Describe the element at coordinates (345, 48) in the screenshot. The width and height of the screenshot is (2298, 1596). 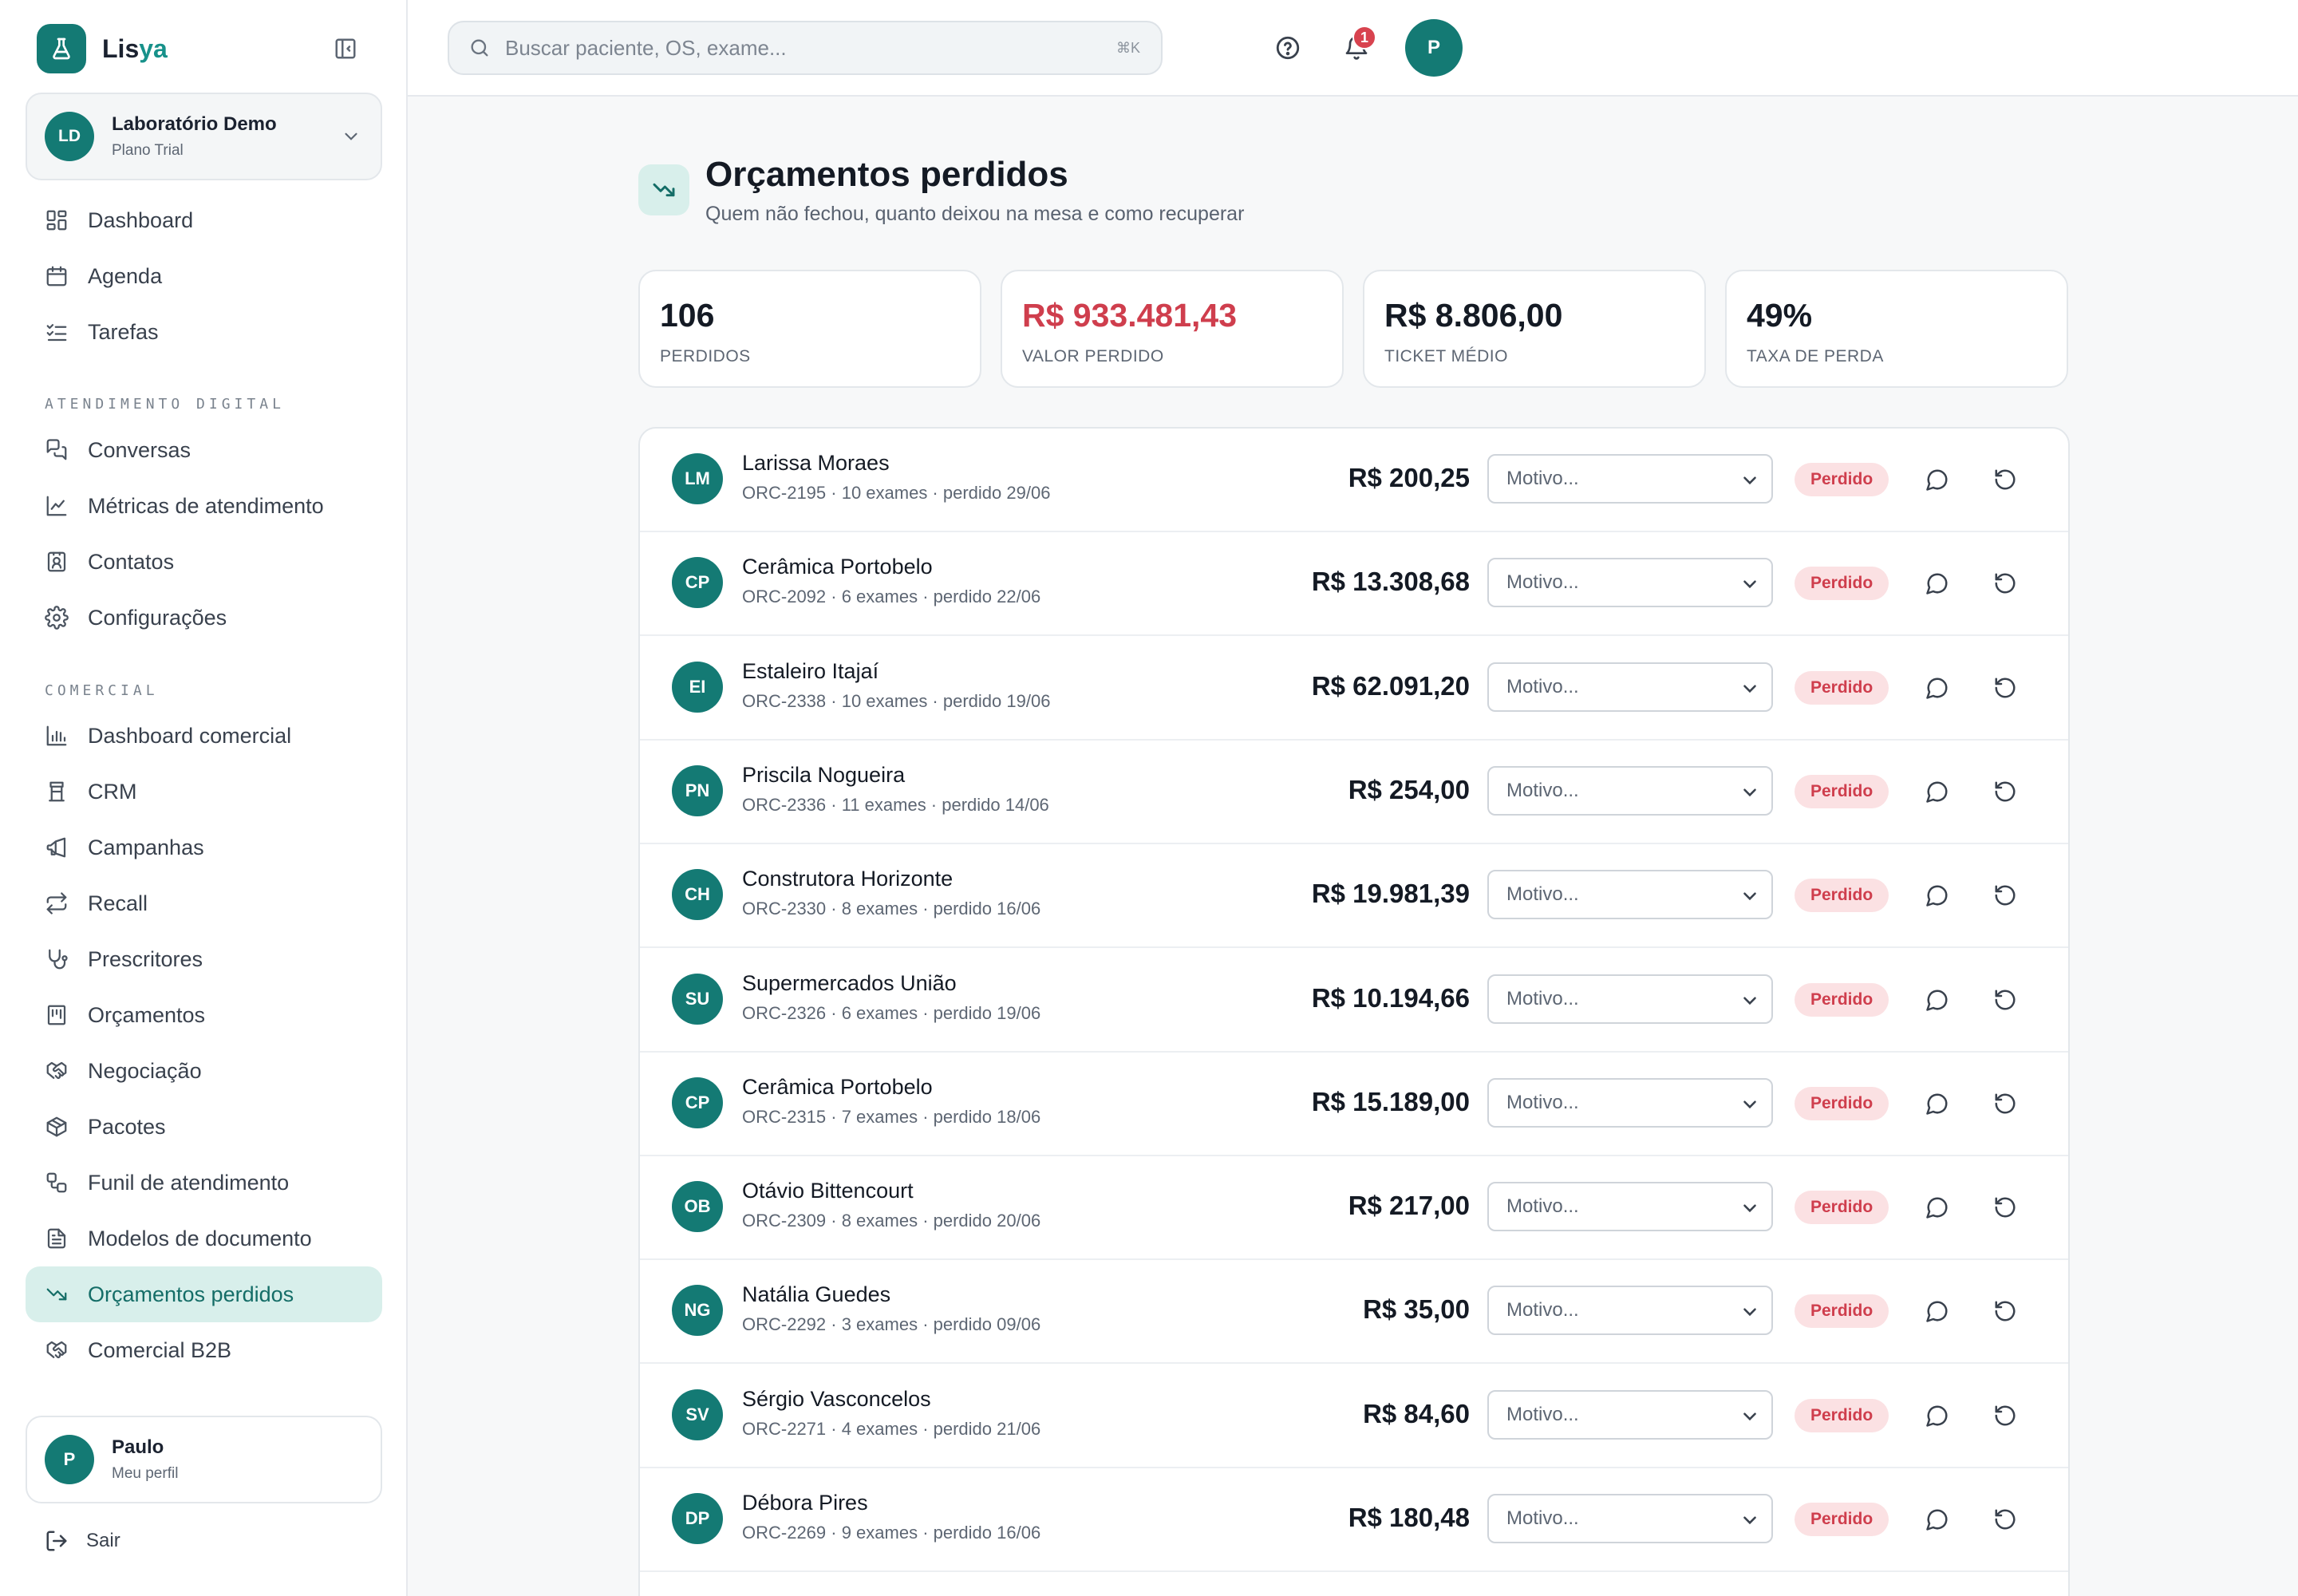
I see `collapse-sidebar-icon` at that location.